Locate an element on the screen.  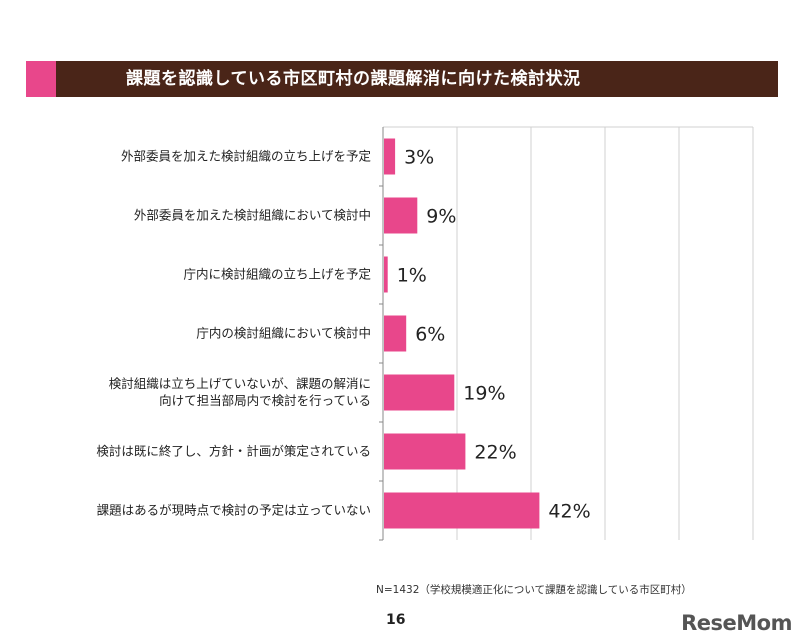
value-label: 6% is located at coordinates (430, 335).